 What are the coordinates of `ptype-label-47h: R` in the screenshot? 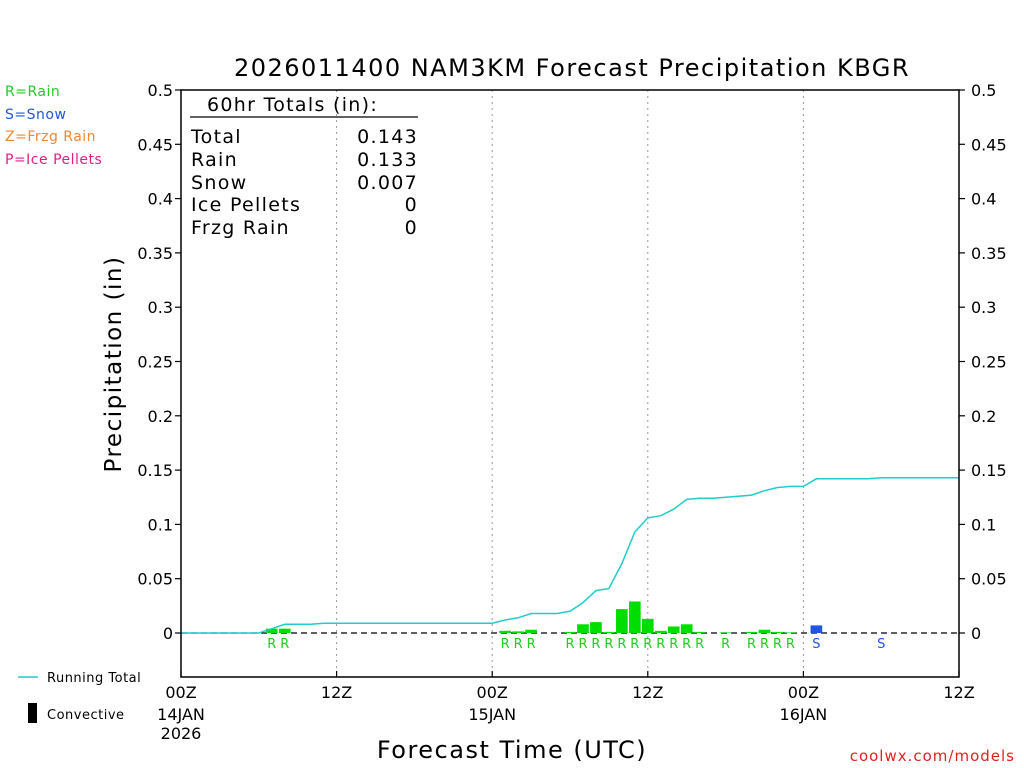 It's located at (790, 644).